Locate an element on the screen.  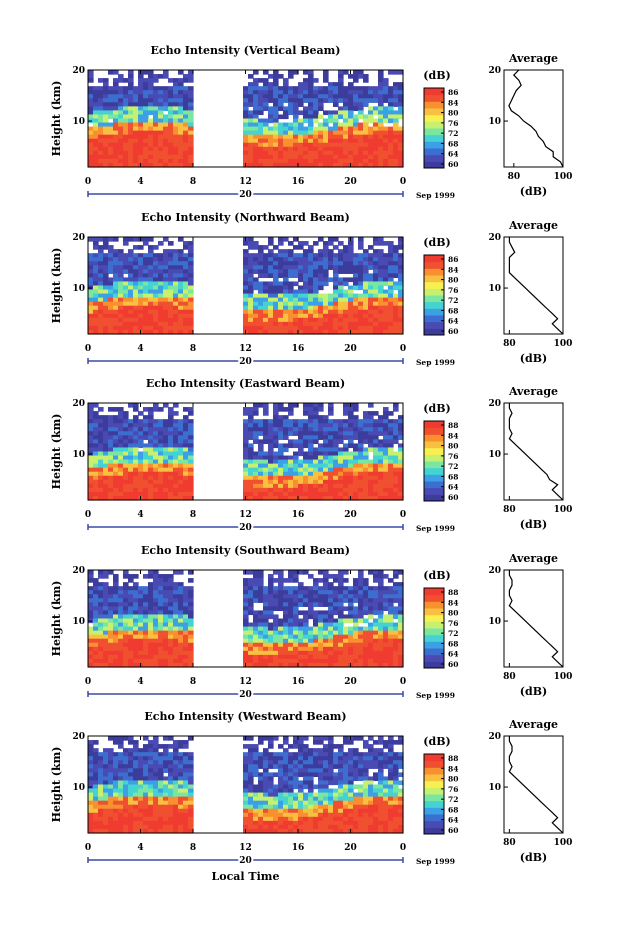
colorbar-frame is located at coordinates (434, 628).